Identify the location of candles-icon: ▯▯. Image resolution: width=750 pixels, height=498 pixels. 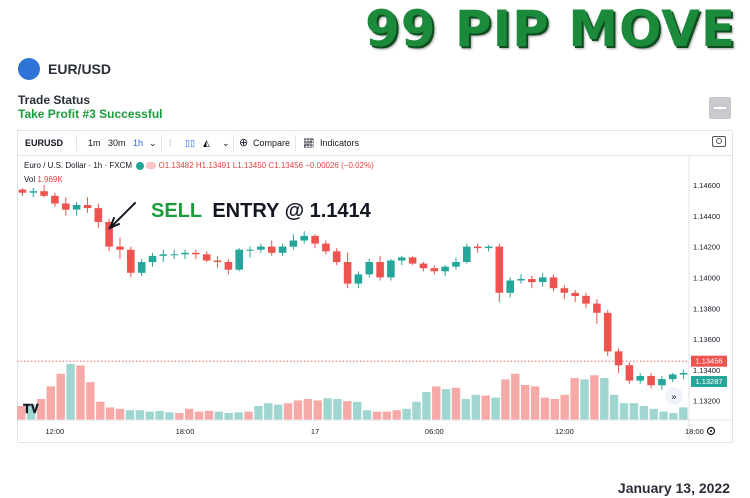
(190, 143).